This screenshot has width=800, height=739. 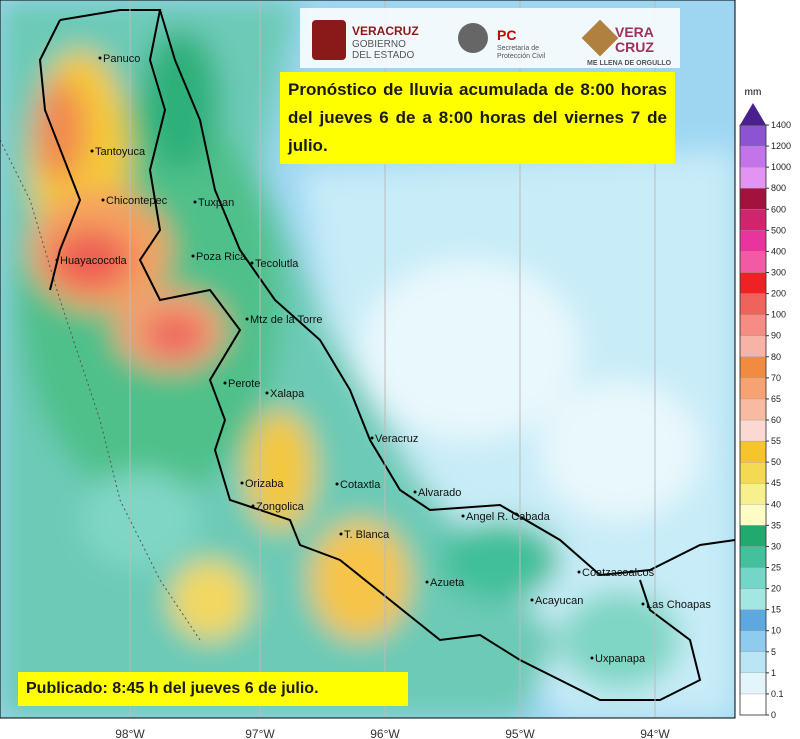 I want to click on colorbar-tick-label: 5, so click(x=773, y=652).